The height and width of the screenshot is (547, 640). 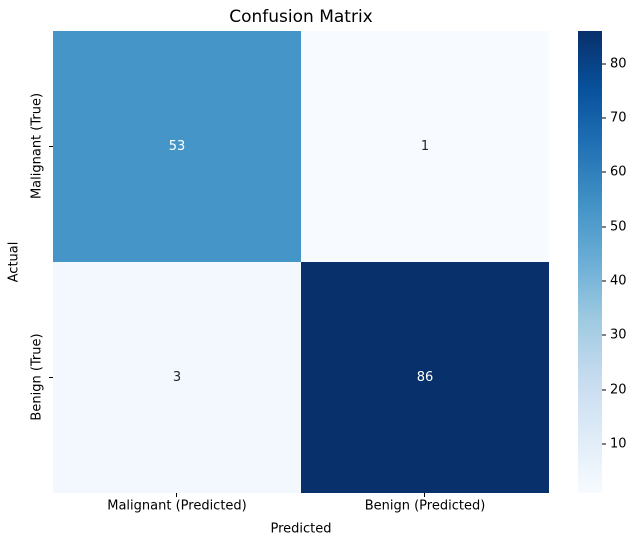 I want to click on colorbar-tick: 60, so click(x=614, y=172).